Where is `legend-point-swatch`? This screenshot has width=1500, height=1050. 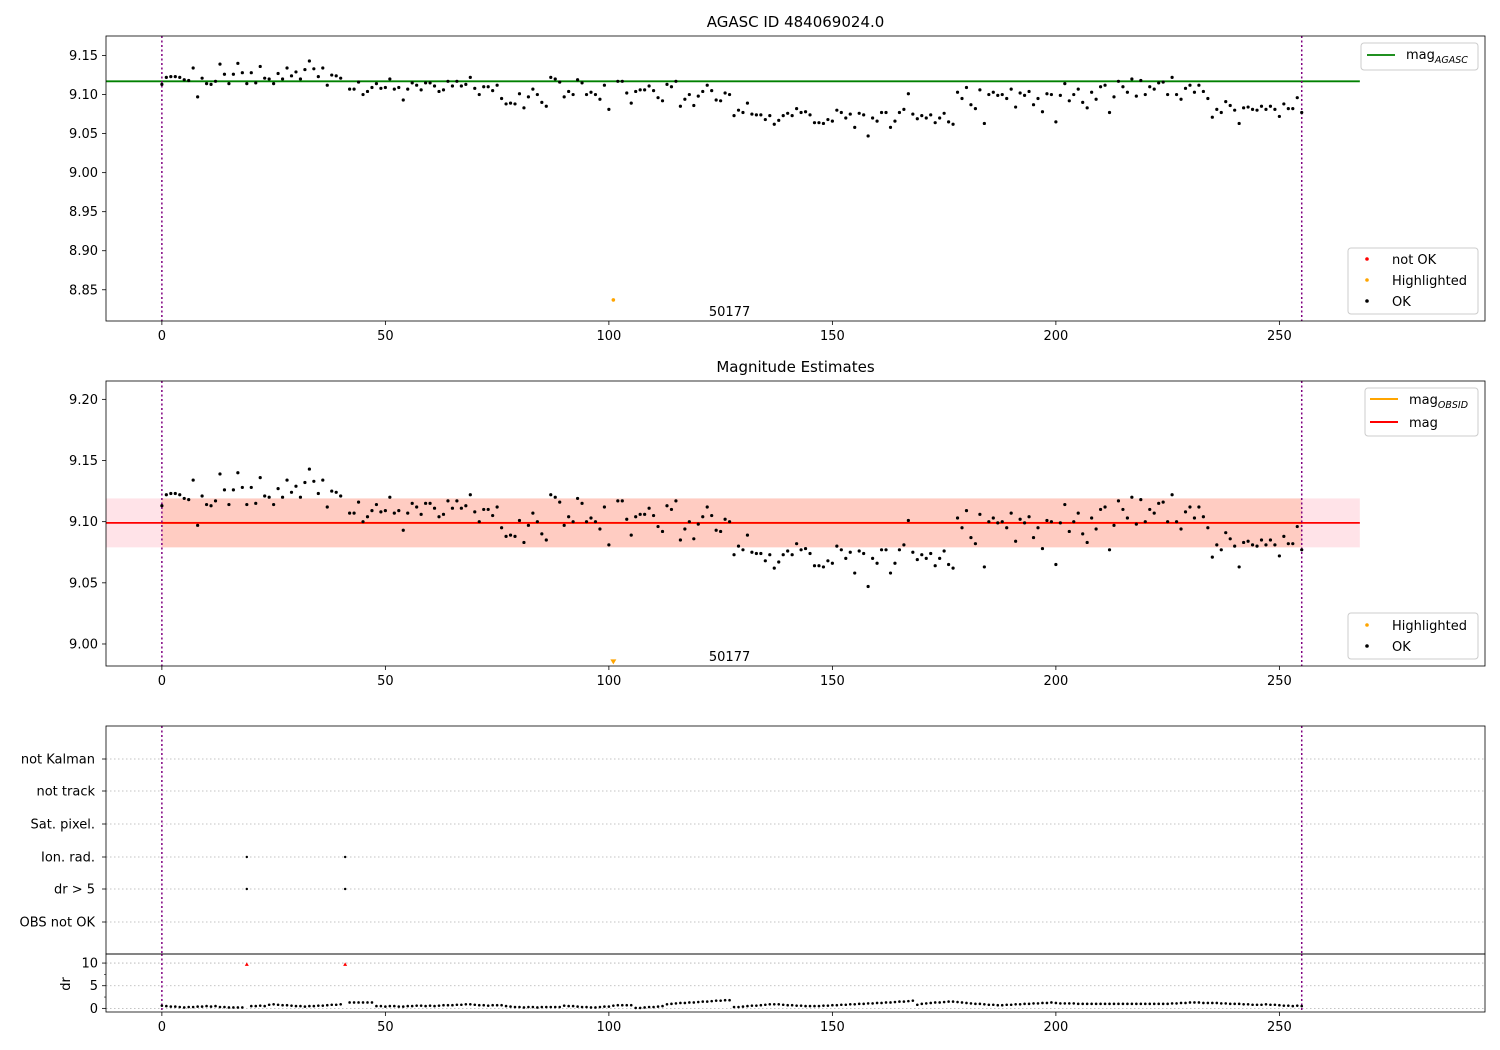
legend-point-swatch is located at coordinates (1367, 646).